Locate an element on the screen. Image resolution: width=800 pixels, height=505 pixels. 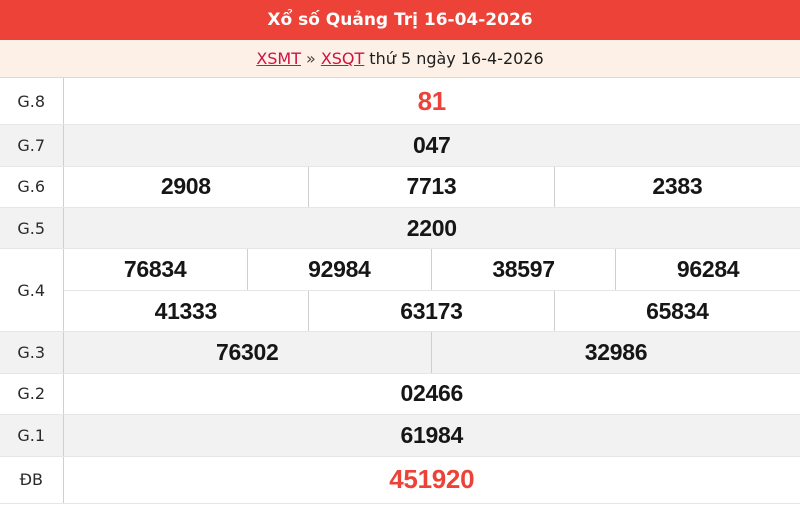
prize-label: G.8 is located at coordinates (32, 102).